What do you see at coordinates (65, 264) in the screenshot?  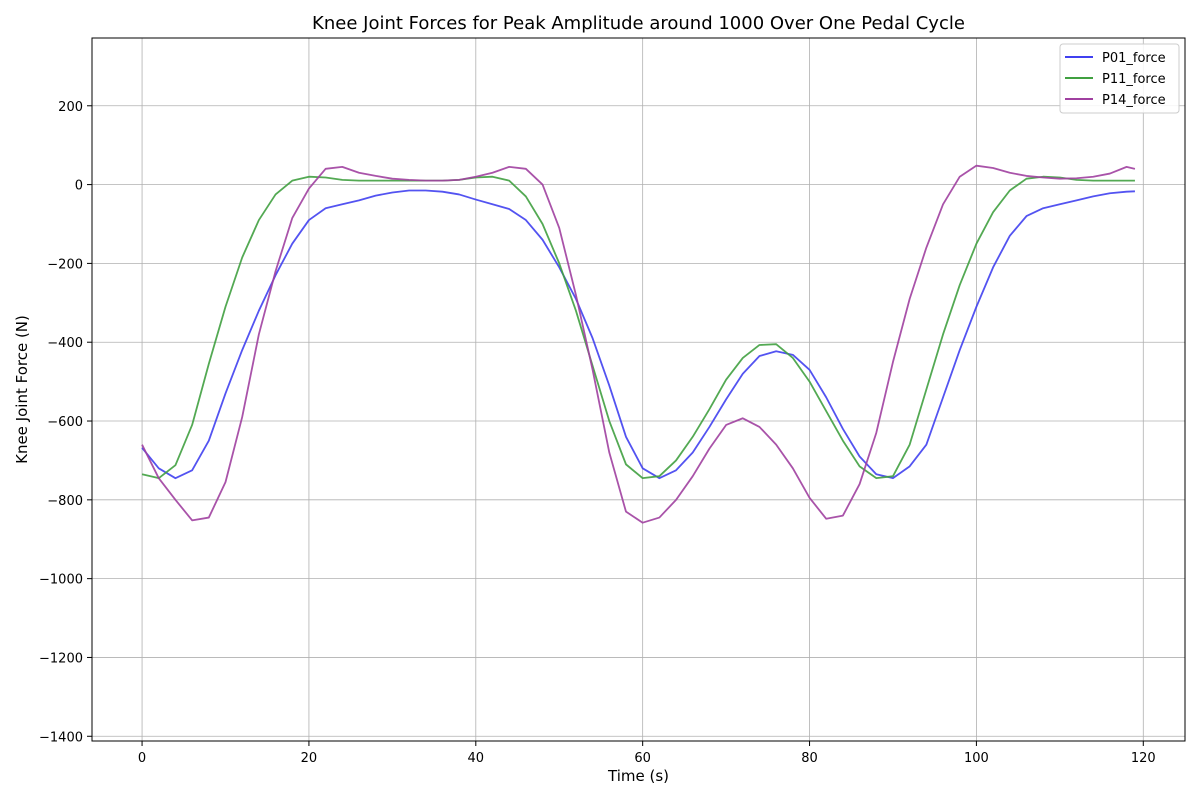 I see `y-tick-label: −200` at bounding box center [65, 264].